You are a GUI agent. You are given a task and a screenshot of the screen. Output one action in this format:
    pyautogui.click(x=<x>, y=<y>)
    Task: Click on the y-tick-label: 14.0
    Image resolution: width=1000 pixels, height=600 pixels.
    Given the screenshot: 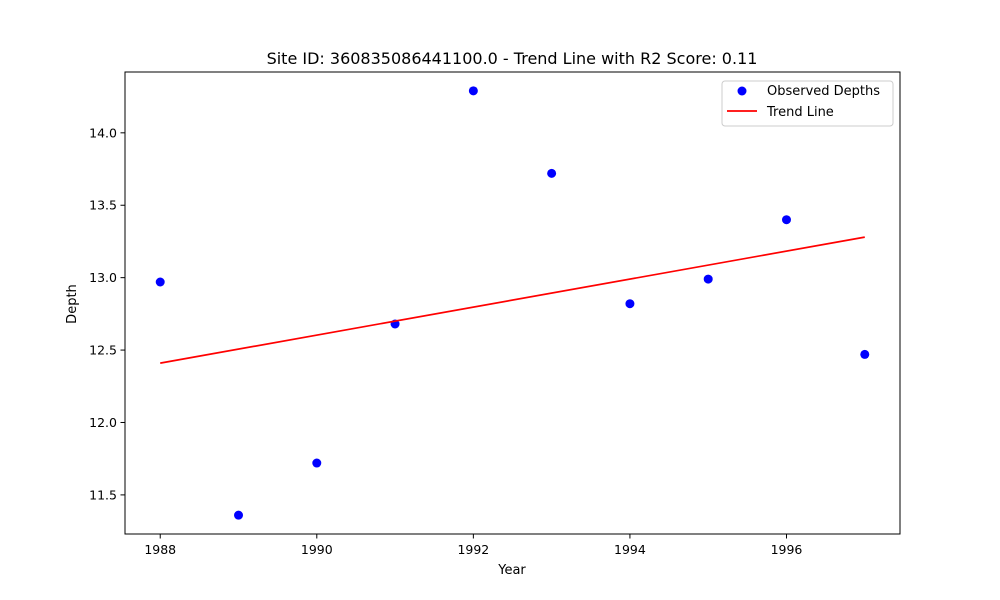 What is the action you would take?
    pyautogui.click(x=103, y=132)
    